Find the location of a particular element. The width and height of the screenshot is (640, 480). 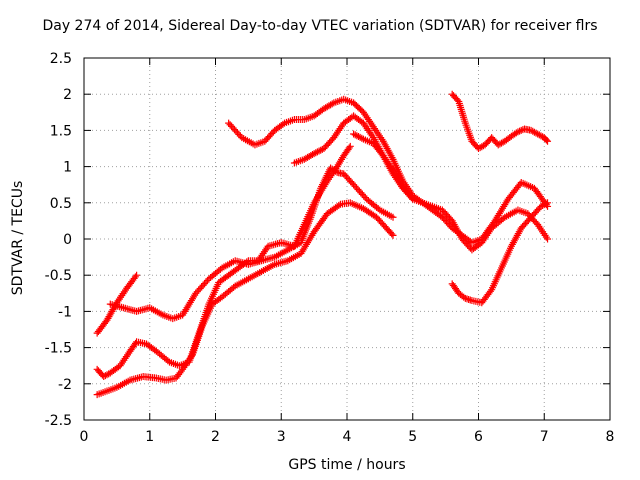

x-tick-label: 1 is located at coordinates (149, 437).